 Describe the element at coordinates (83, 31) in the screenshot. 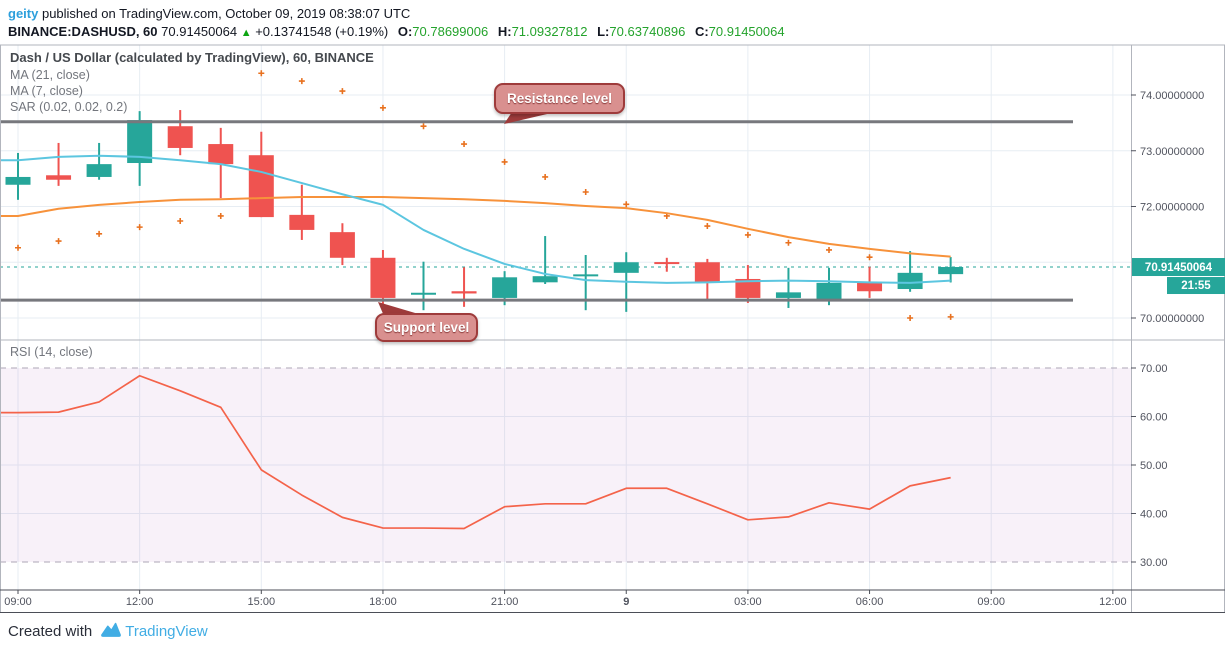

I see `symbol-name: BINANCE:DASHUSD, 60` at that location.